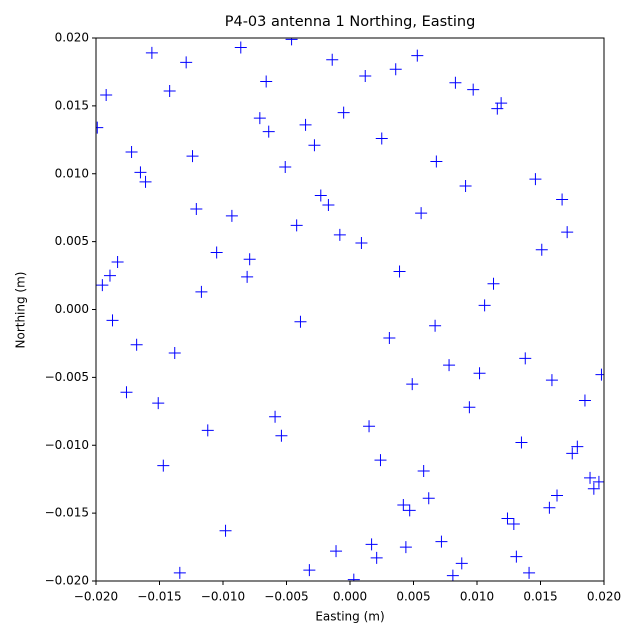  I want to click on y-tick-label: −0.015, so click(67, 513).